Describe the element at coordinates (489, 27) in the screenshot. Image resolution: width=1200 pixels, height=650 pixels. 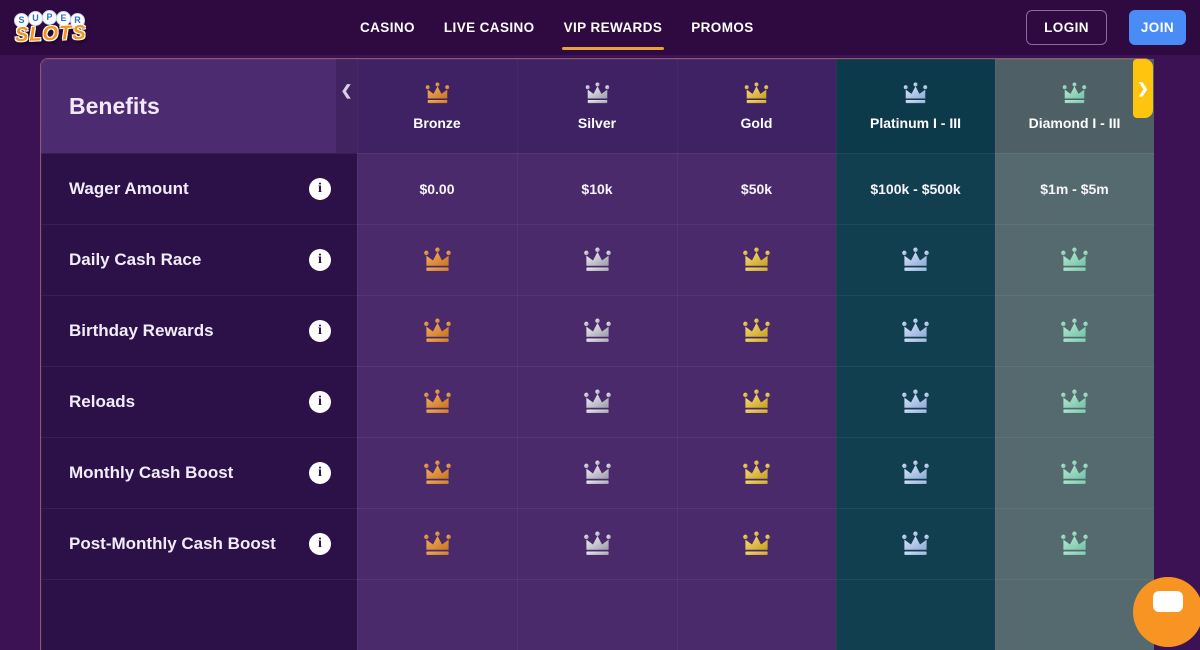
I see `nav-item-live-casino: LIVE CASINO` at that location.